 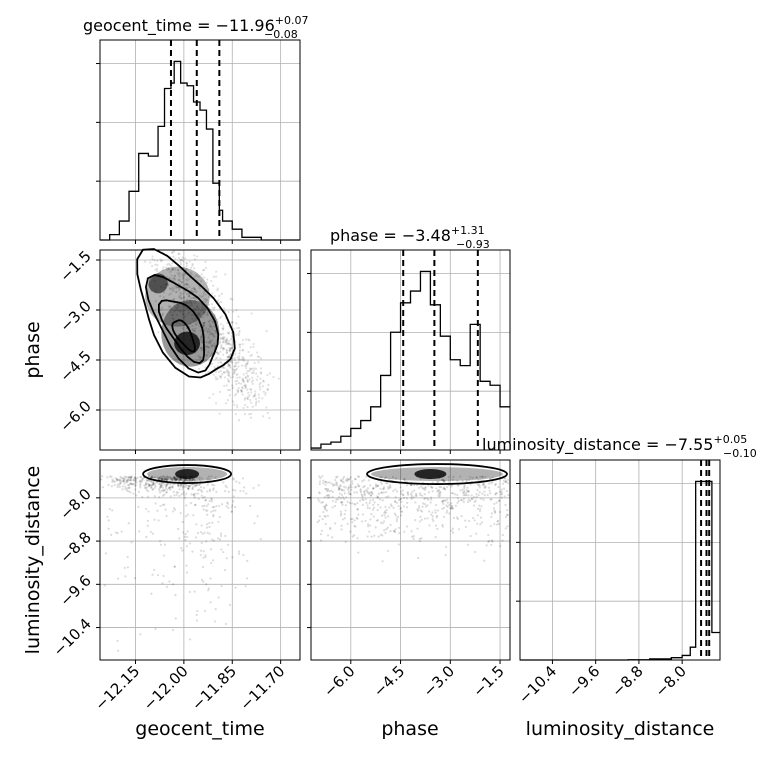 What do you see at coordinates (75, 590) in the screenshot?
I see `ytick-label-luminosity_distance-1: −9.6` at bounding box center [75, 590].